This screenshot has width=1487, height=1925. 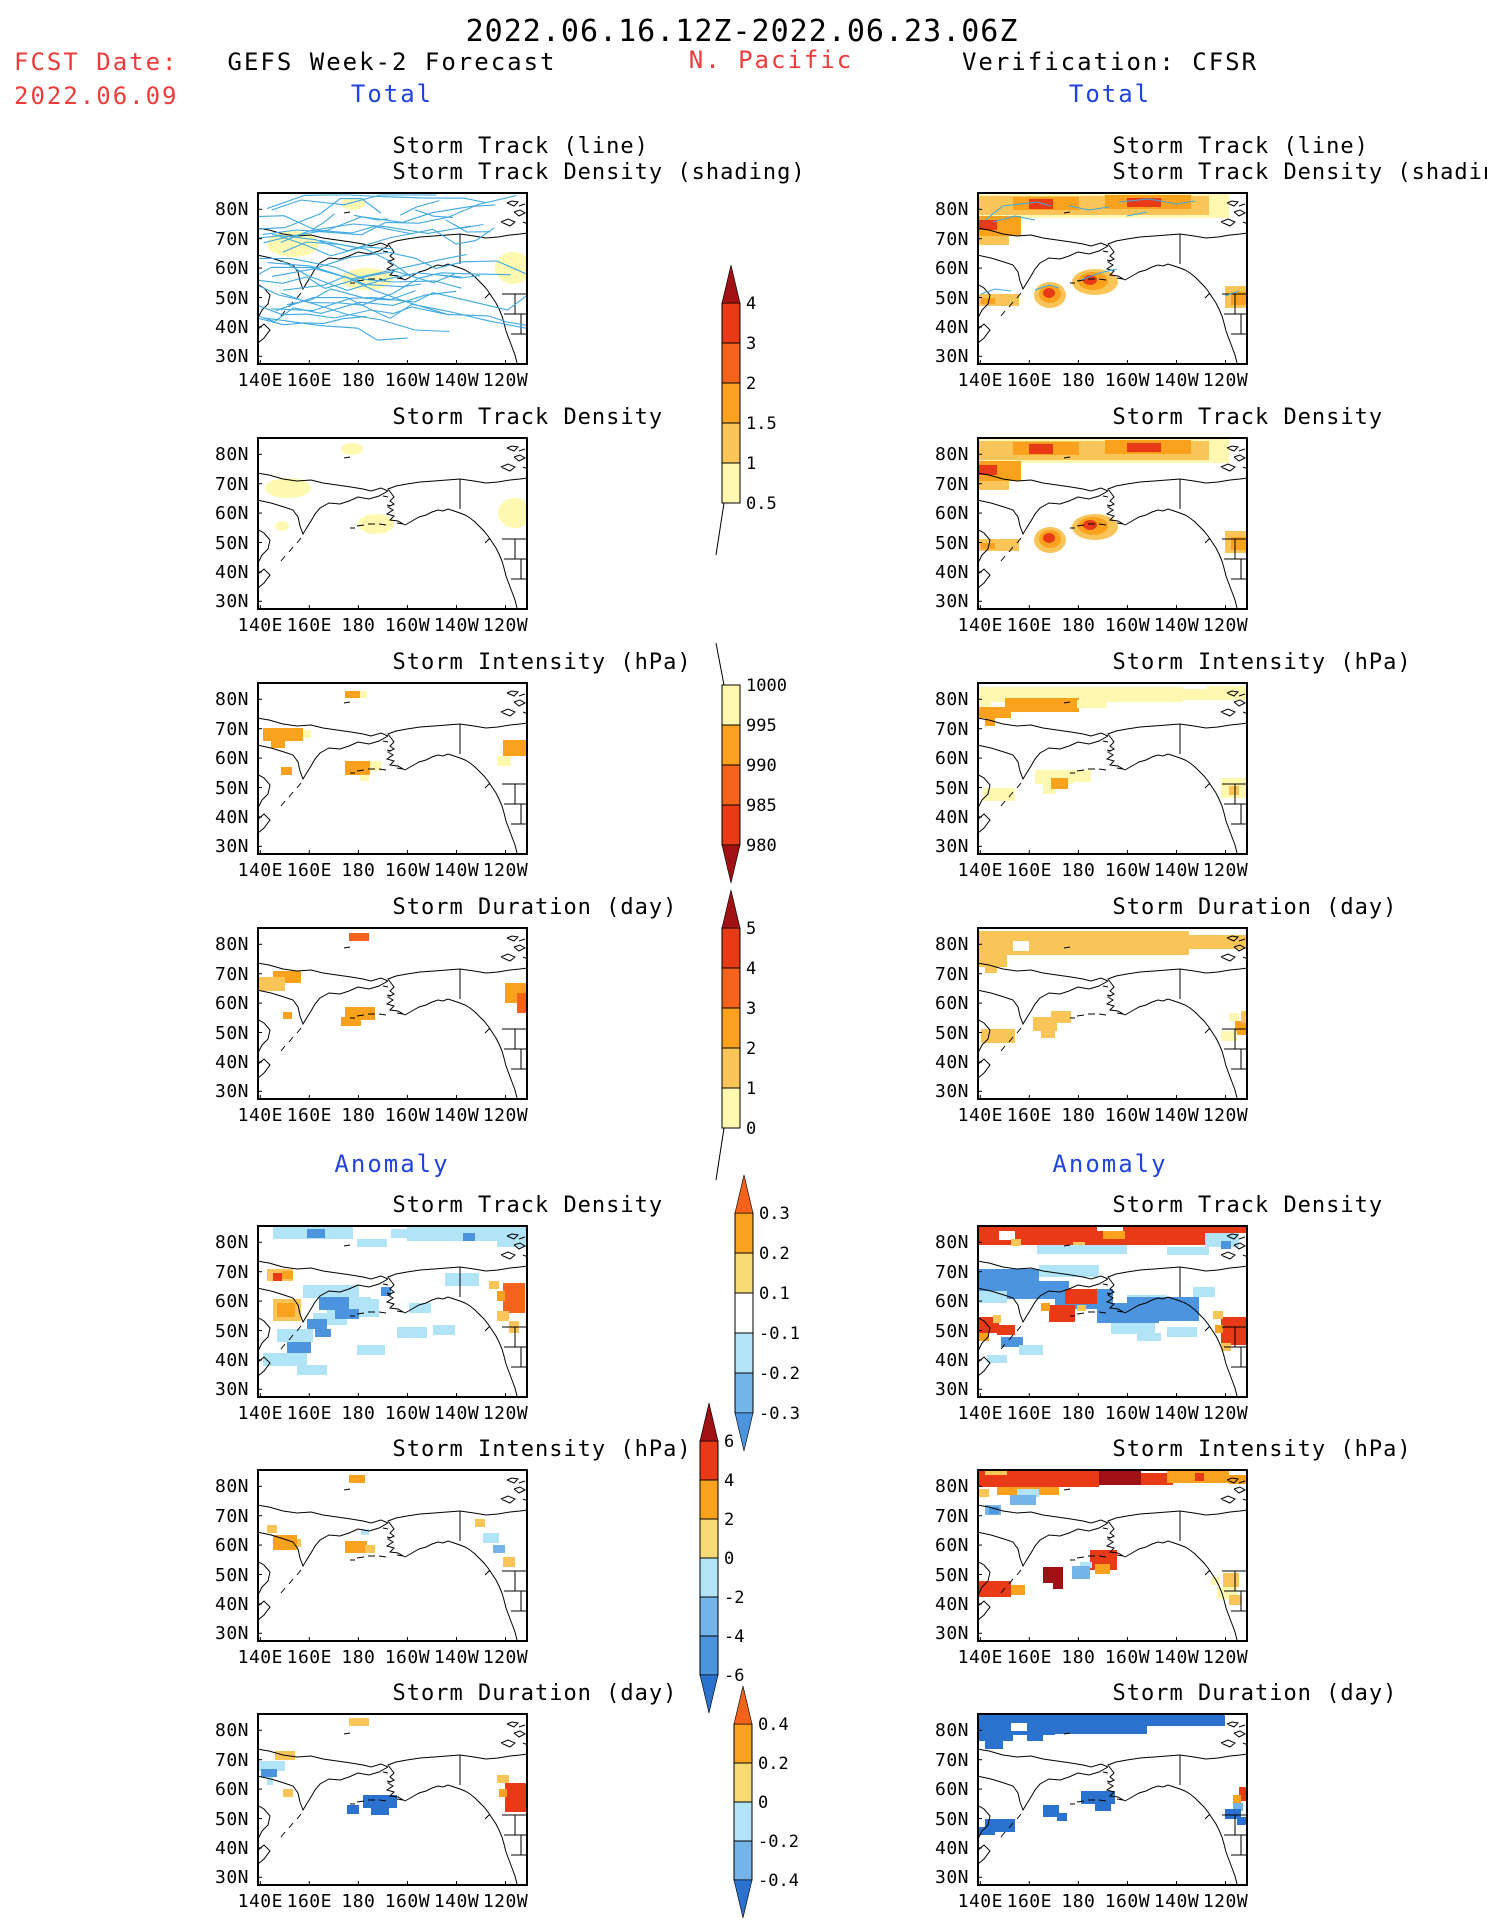 What do you see at coordinates (392, 1164) in the screenshot?
I see `left-anomaly-label: Anomaly` at bounding box center [392, 1164].